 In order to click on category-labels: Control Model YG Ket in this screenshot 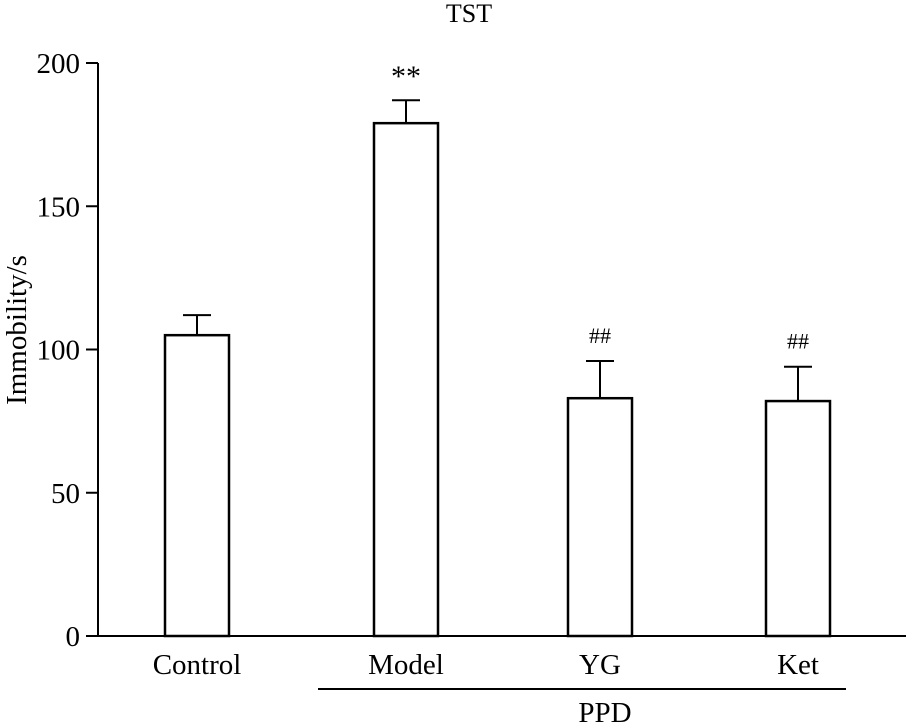, I will do `click(486, 665)`.